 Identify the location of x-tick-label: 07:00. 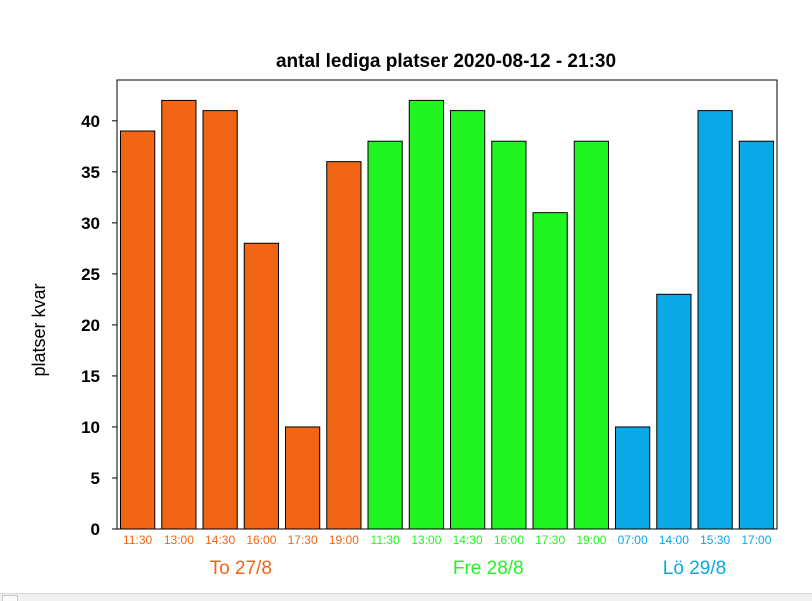
(633, 540).